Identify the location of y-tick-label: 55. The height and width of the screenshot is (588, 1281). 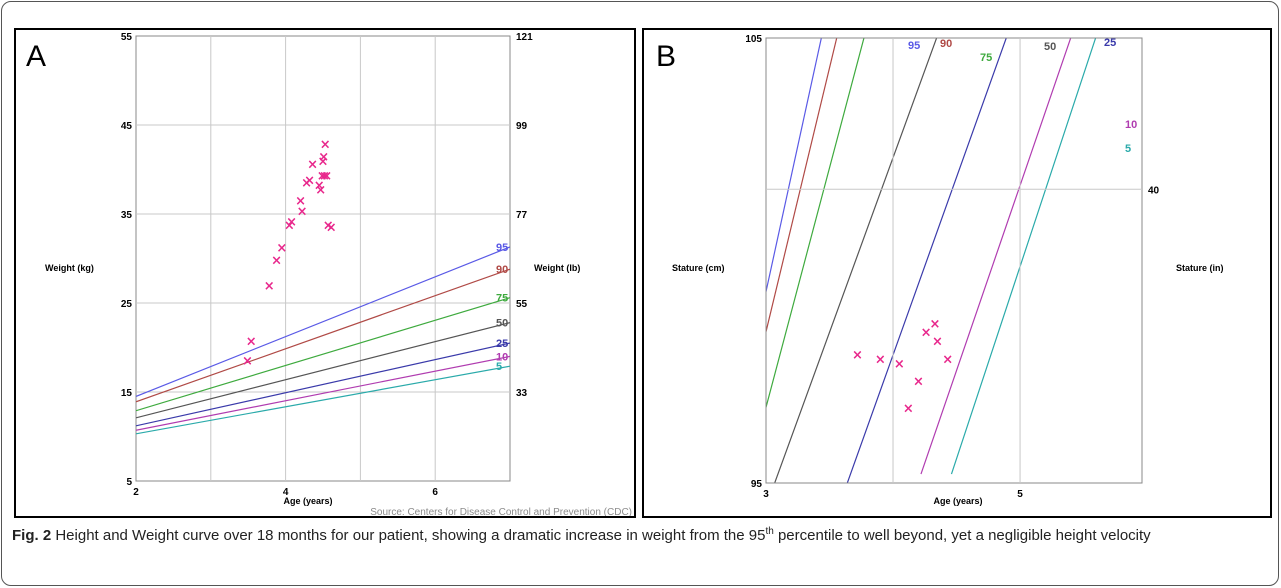
(127, 37).